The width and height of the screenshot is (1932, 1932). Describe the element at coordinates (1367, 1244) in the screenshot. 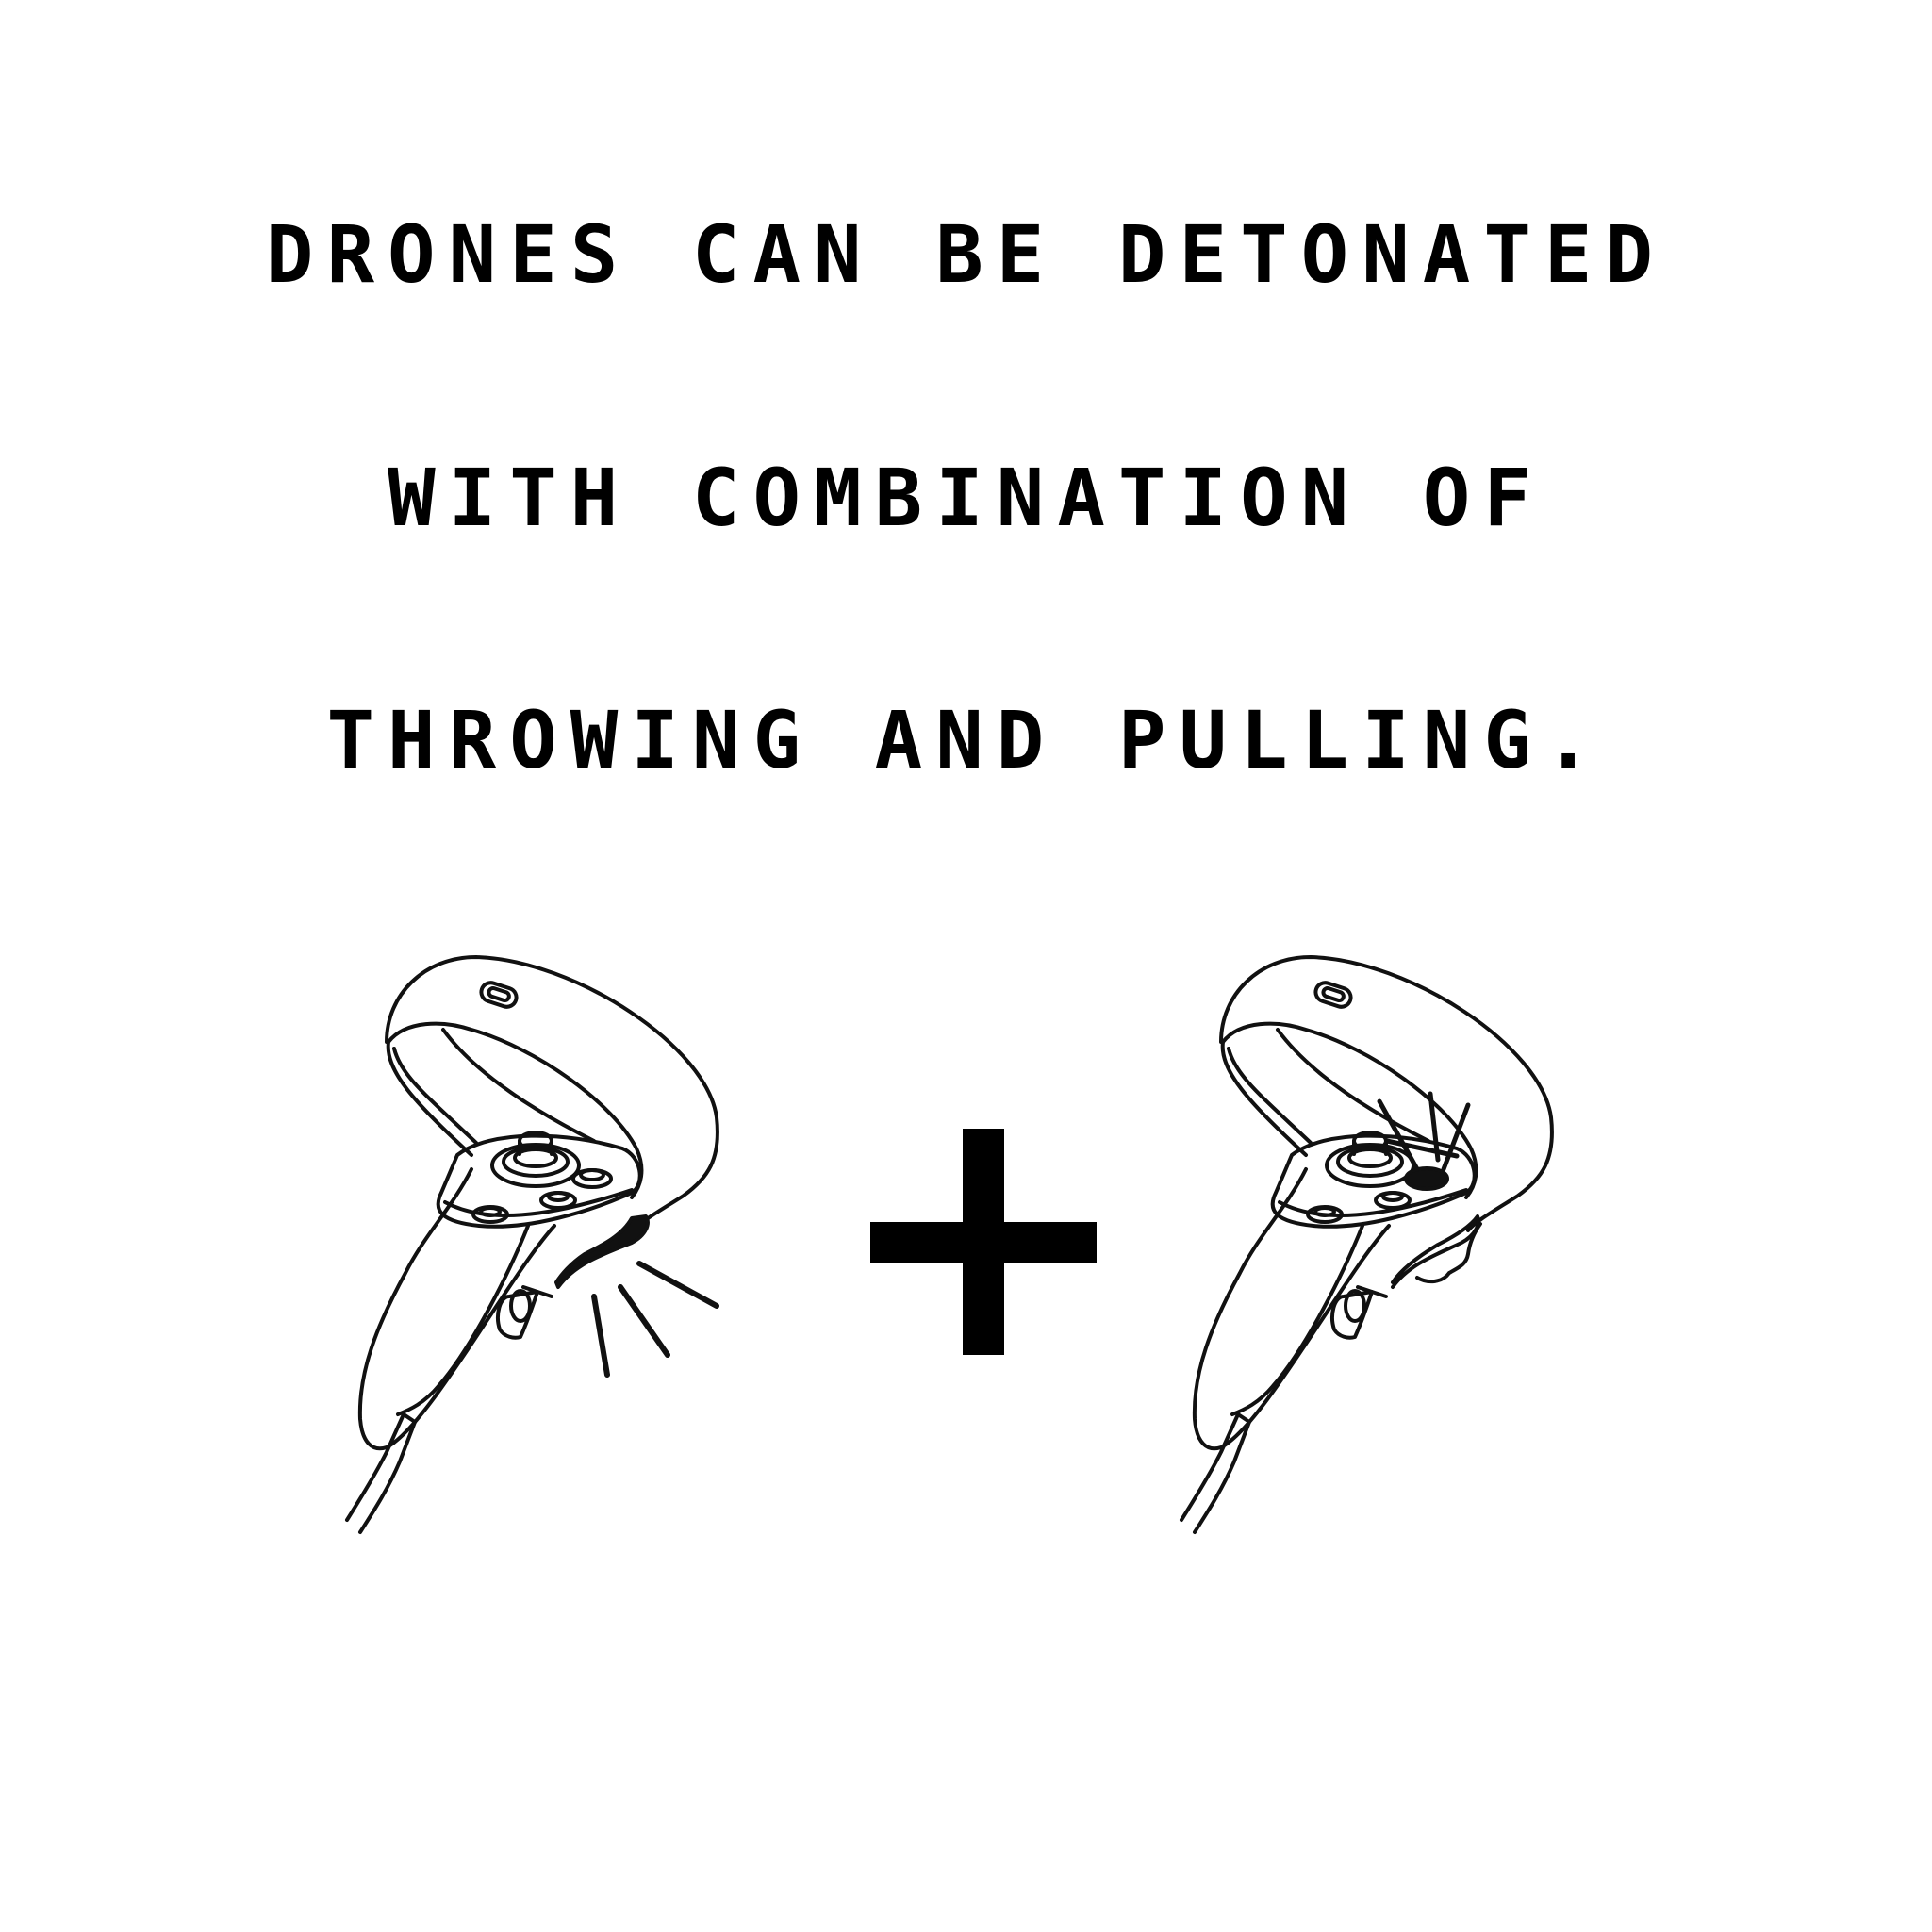

I see `vr-controller-button-press-icon` at that location.